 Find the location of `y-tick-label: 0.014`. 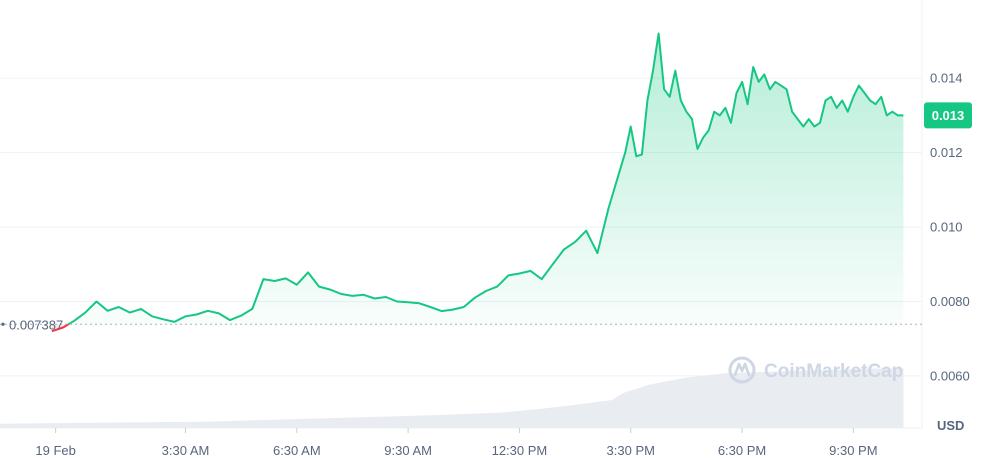

y-tick-label: 0.014 is located at coordinates (946, 78).